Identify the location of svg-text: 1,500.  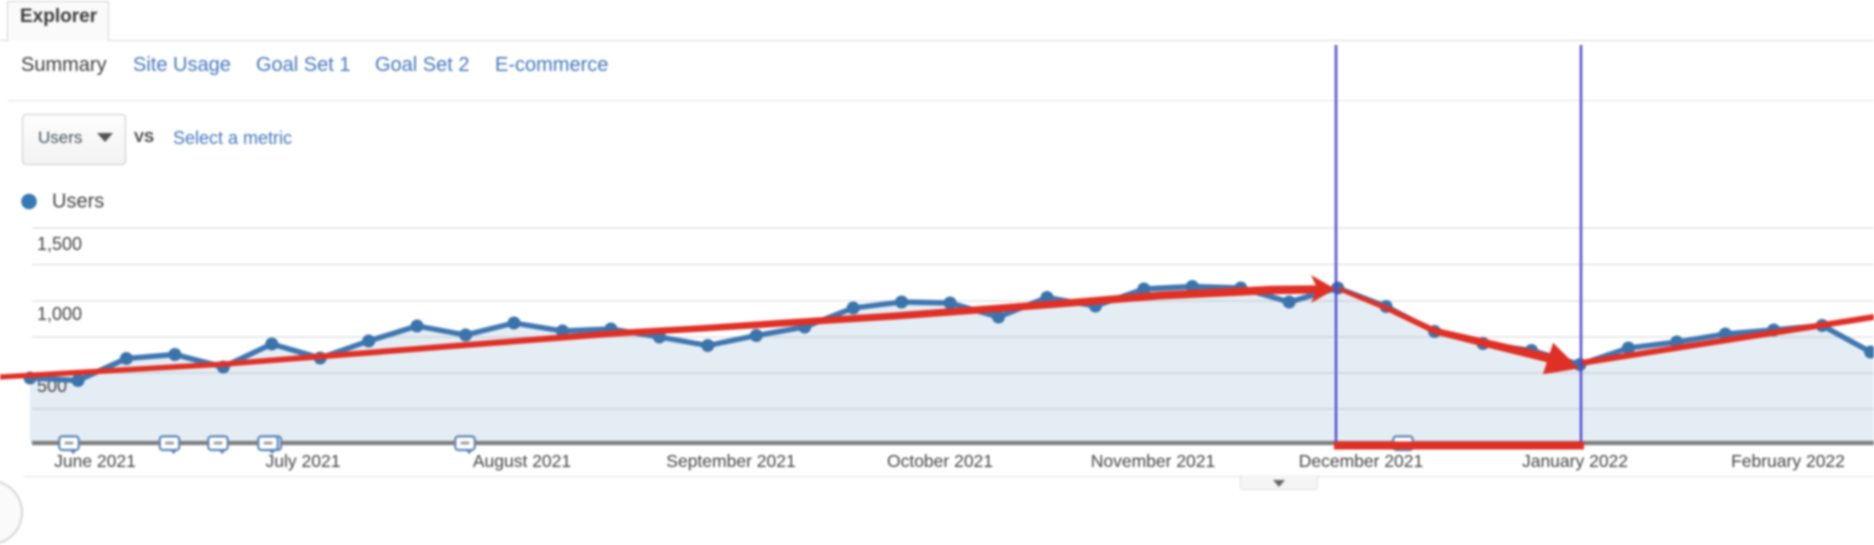
(59, 244).